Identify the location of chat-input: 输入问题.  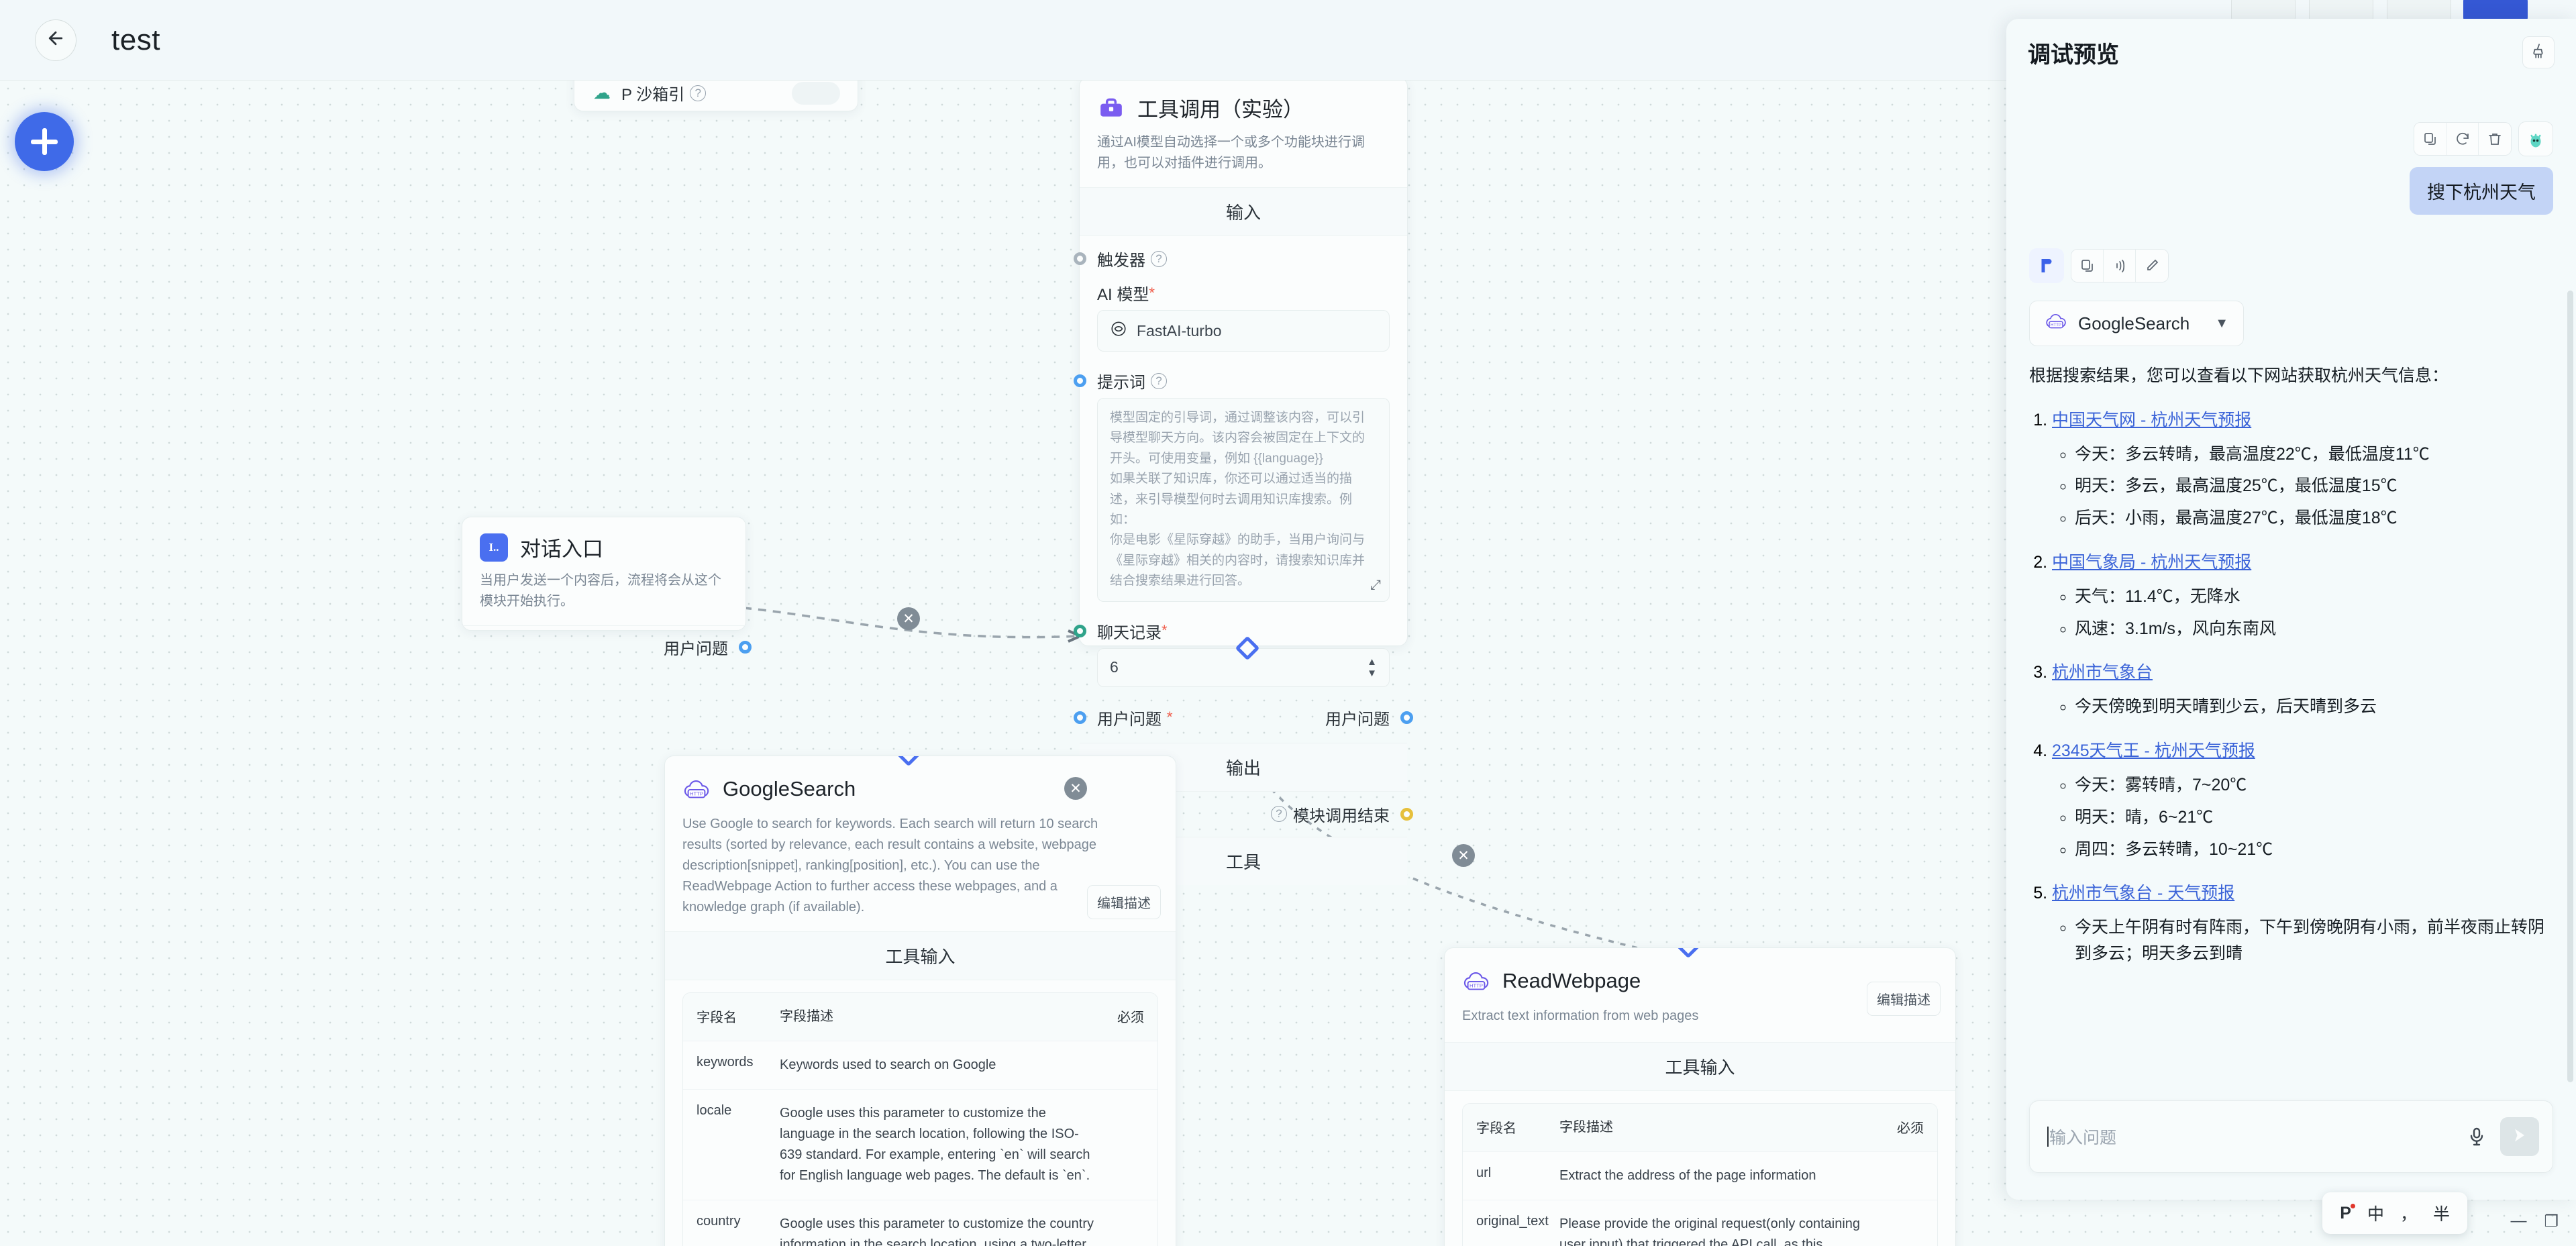
(2254, 1137).